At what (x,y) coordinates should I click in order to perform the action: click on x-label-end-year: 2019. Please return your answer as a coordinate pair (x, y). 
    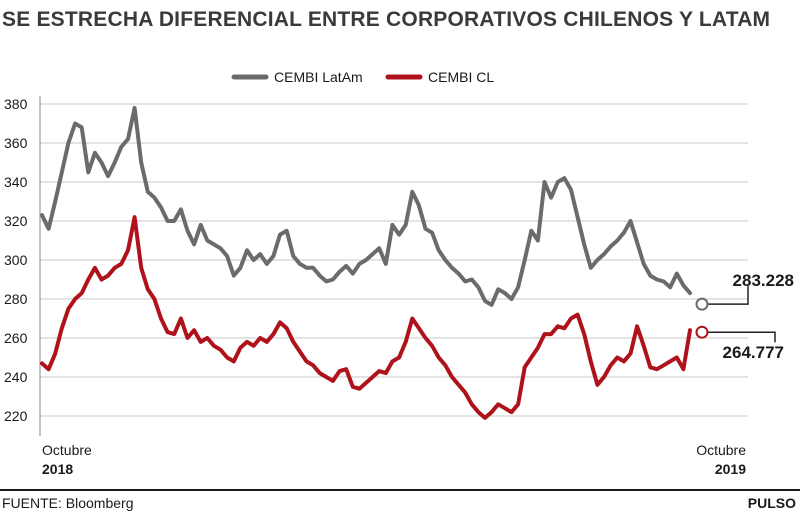
    Looking at the image, I should click on (730, 469).